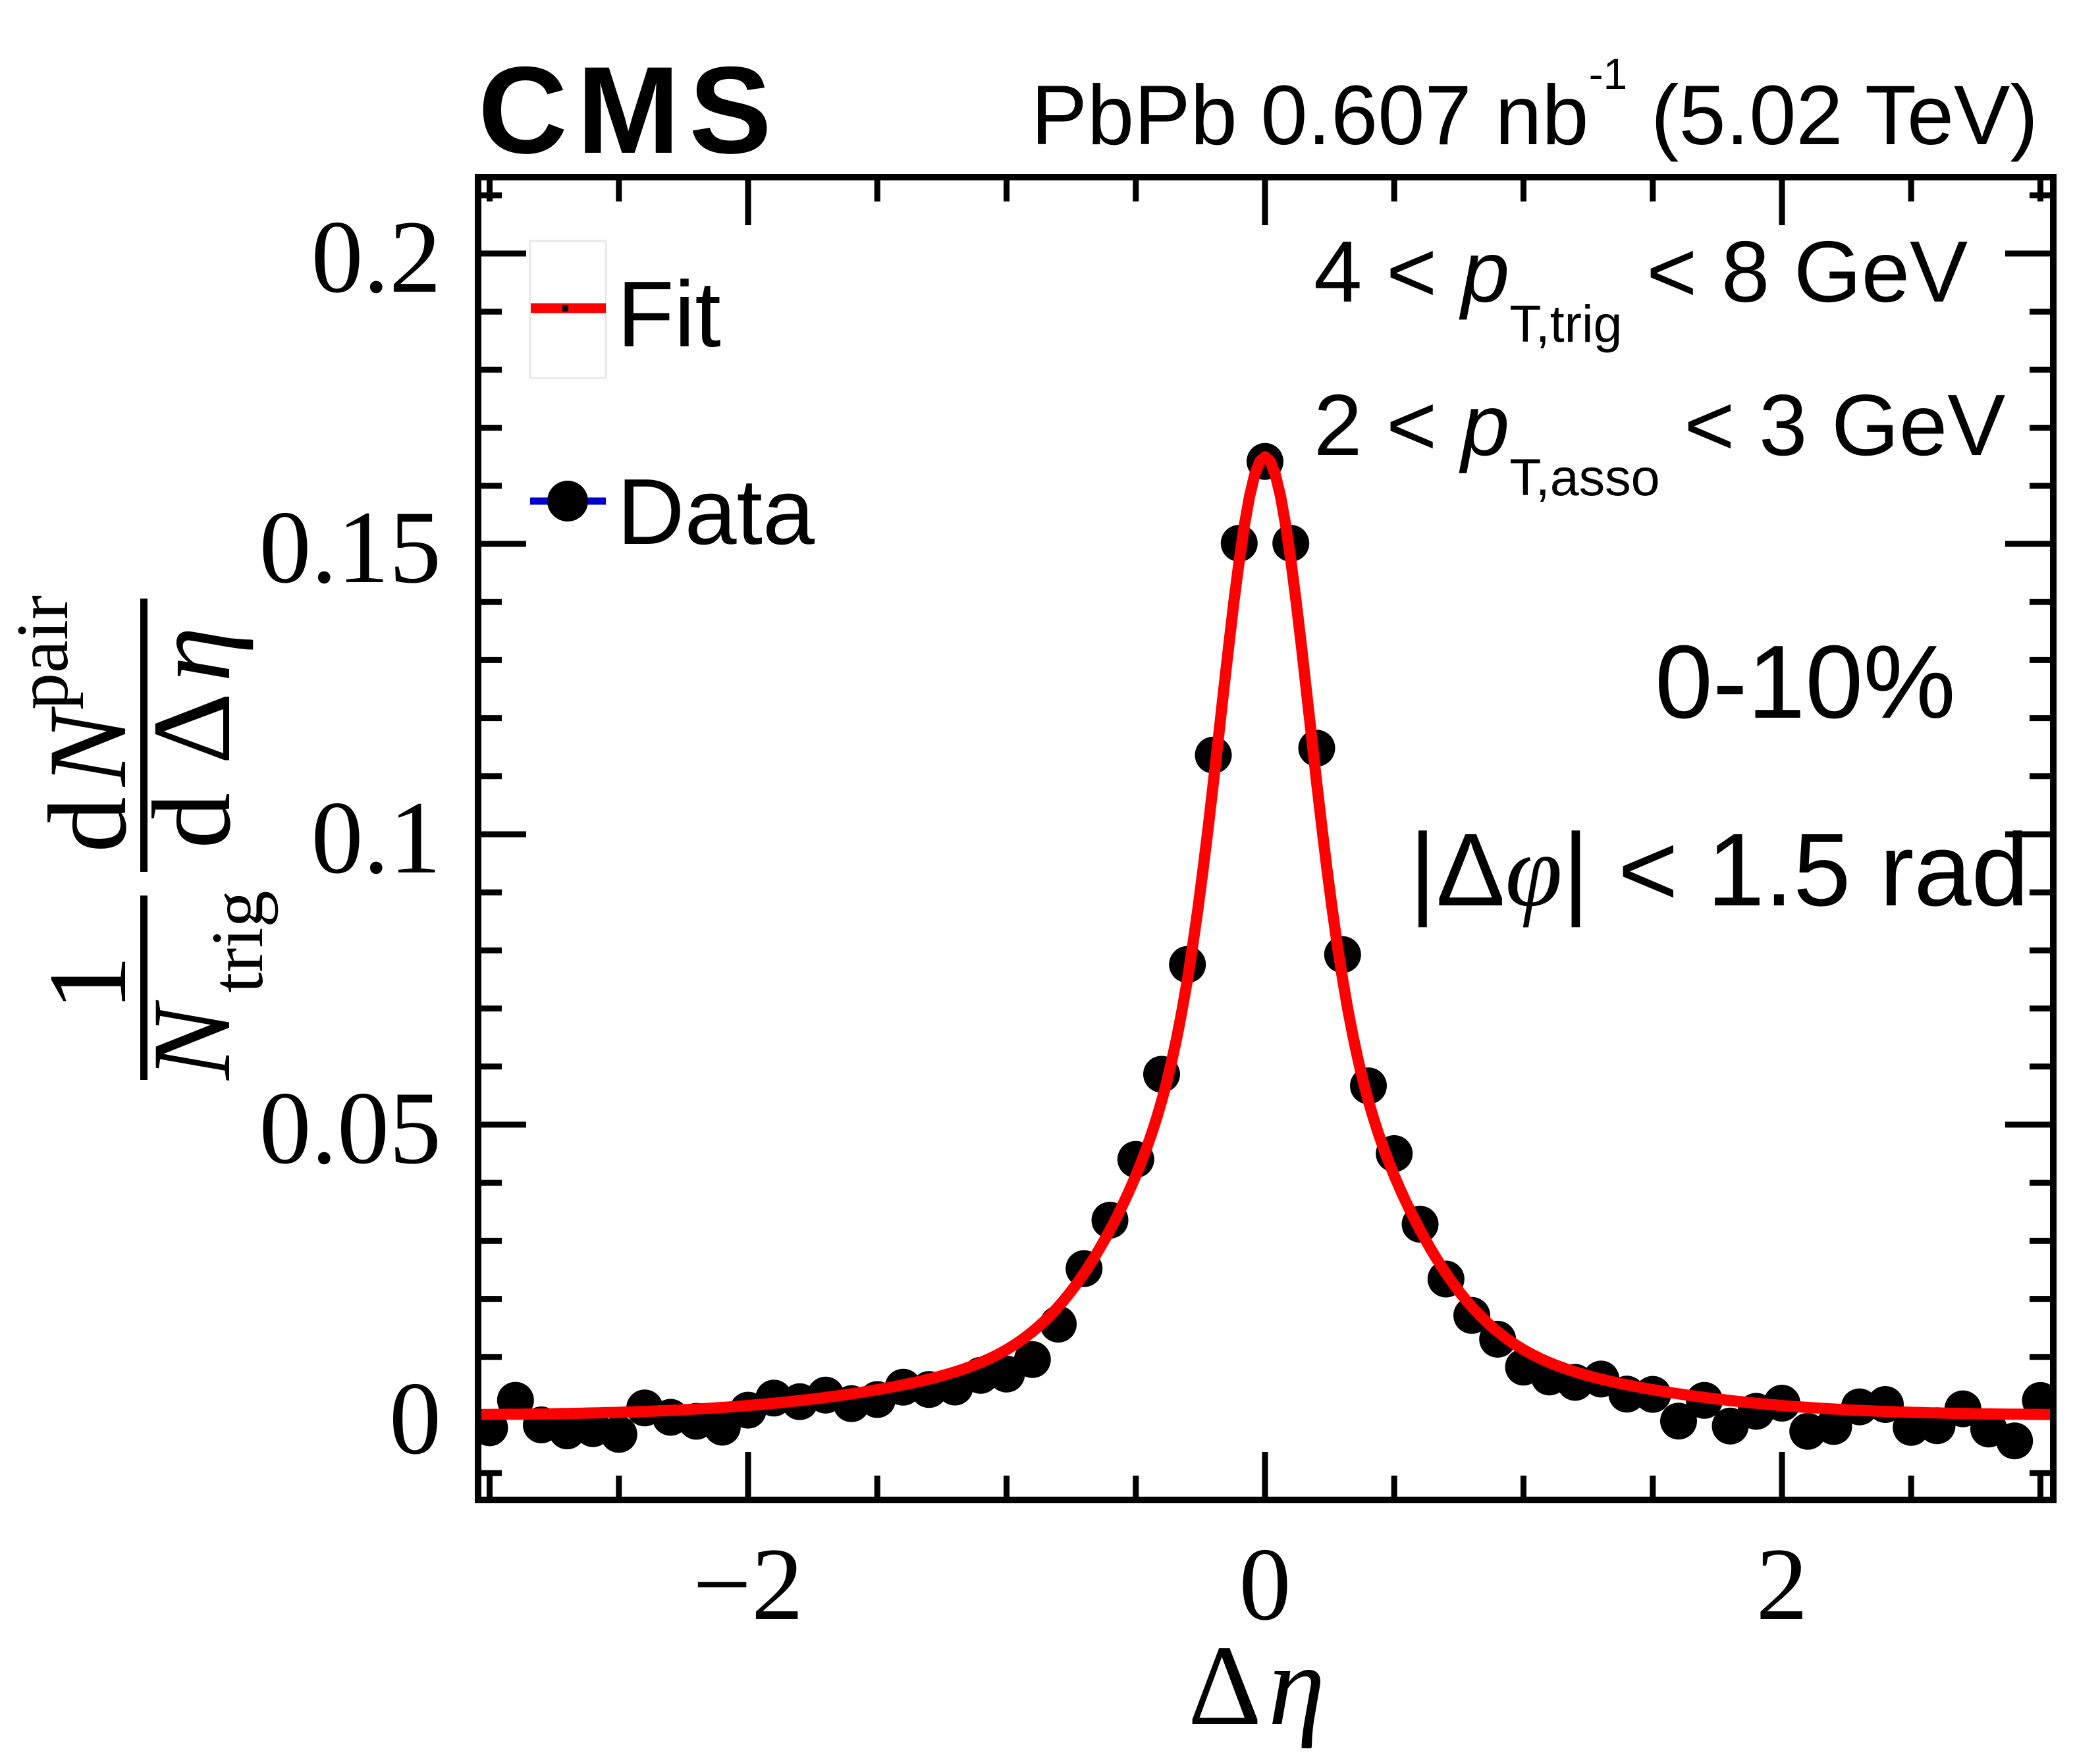 The image size is (2075, 1764). I want to click on svg-text: pair, so click(43, 652).